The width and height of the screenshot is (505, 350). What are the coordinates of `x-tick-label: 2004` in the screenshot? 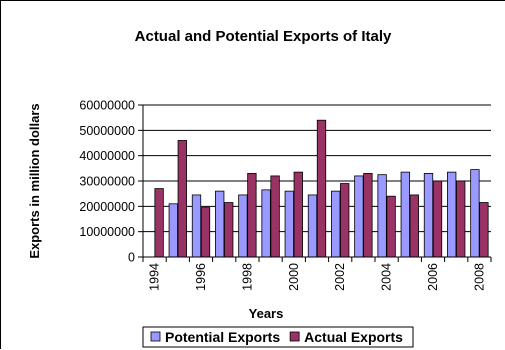 It's located at (387, 277).